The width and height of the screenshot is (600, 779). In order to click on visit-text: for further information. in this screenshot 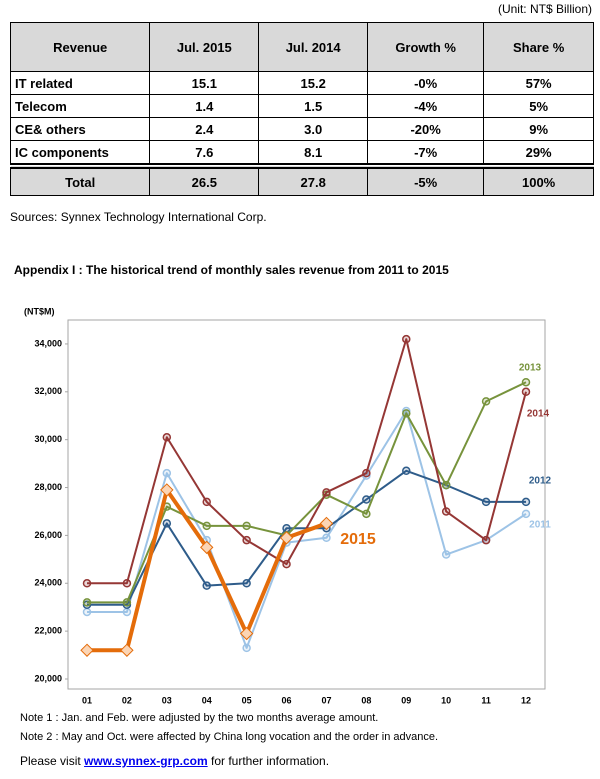, I will do `click(270, 761)`.